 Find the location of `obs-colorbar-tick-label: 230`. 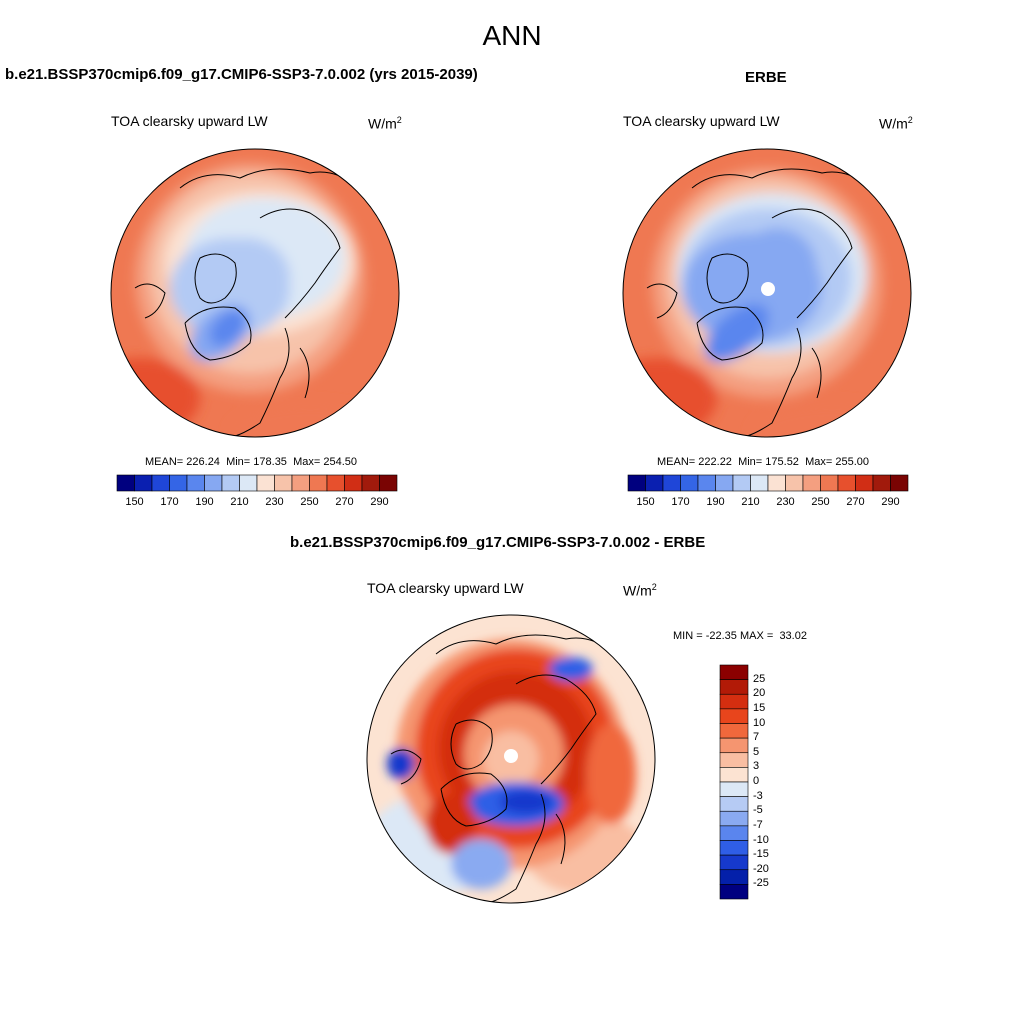

obs-colorbar-tick-label: 230 is located at coordinates (785, 502).